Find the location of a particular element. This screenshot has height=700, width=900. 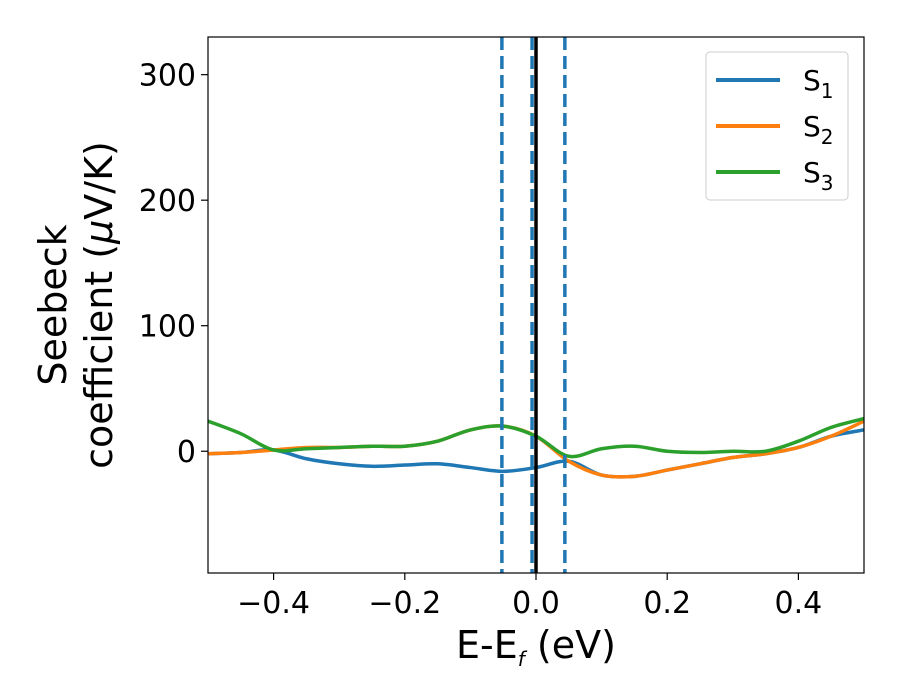

x-axis-label: E-Ef (eV) is located at coordinates (536, 647).